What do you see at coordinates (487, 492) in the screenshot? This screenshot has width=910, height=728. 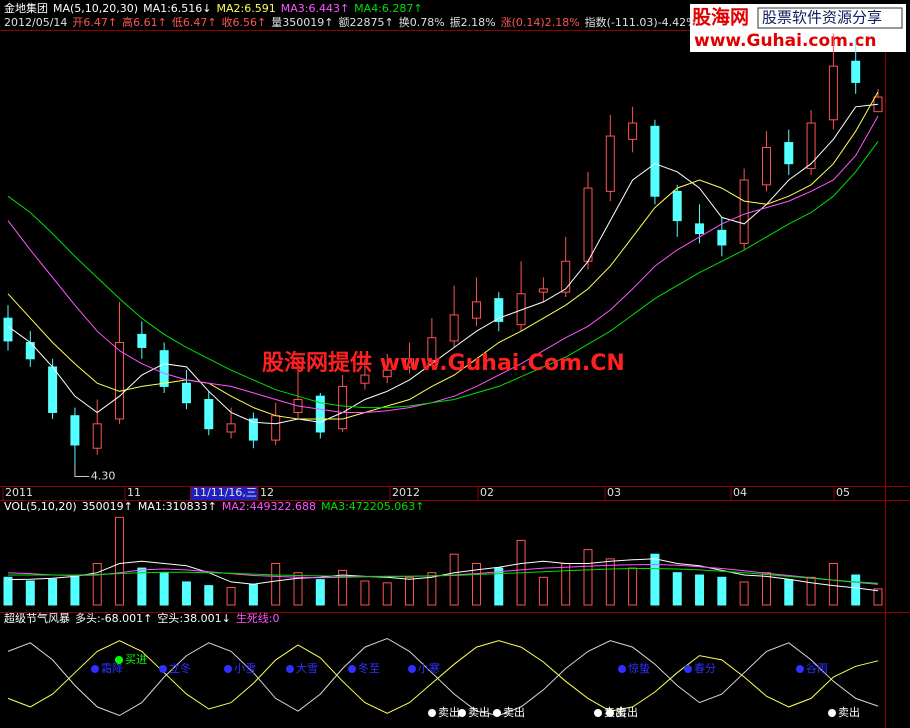 I see `date-label: 02` at bounding box center [487, 492].